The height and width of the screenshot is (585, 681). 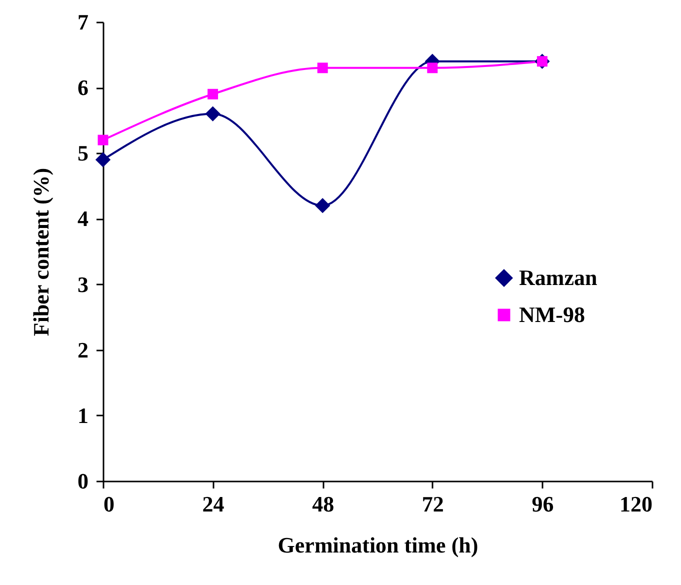 I want to click on y-tick-label: 7, so click(x=83, y=22).